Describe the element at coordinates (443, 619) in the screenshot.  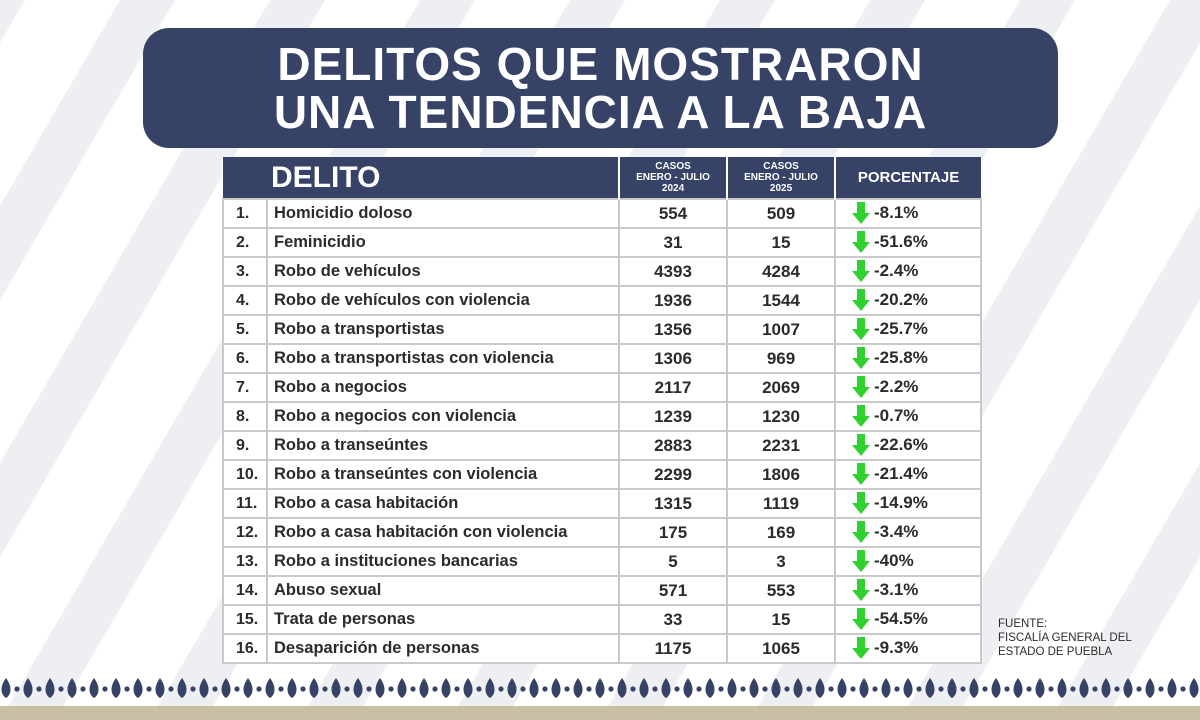
I see `row-crime-name: Trata de personas` at that location.